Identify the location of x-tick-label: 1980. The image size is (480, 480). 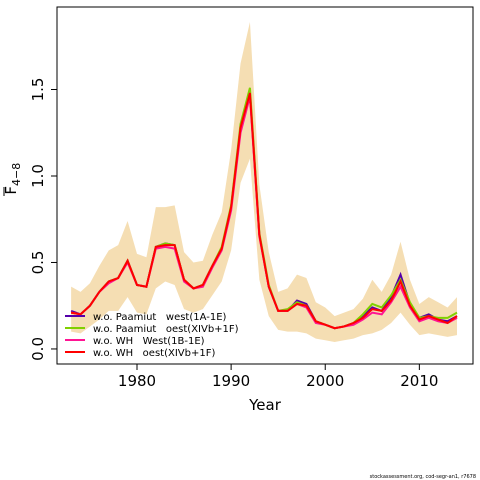
(137, 381).